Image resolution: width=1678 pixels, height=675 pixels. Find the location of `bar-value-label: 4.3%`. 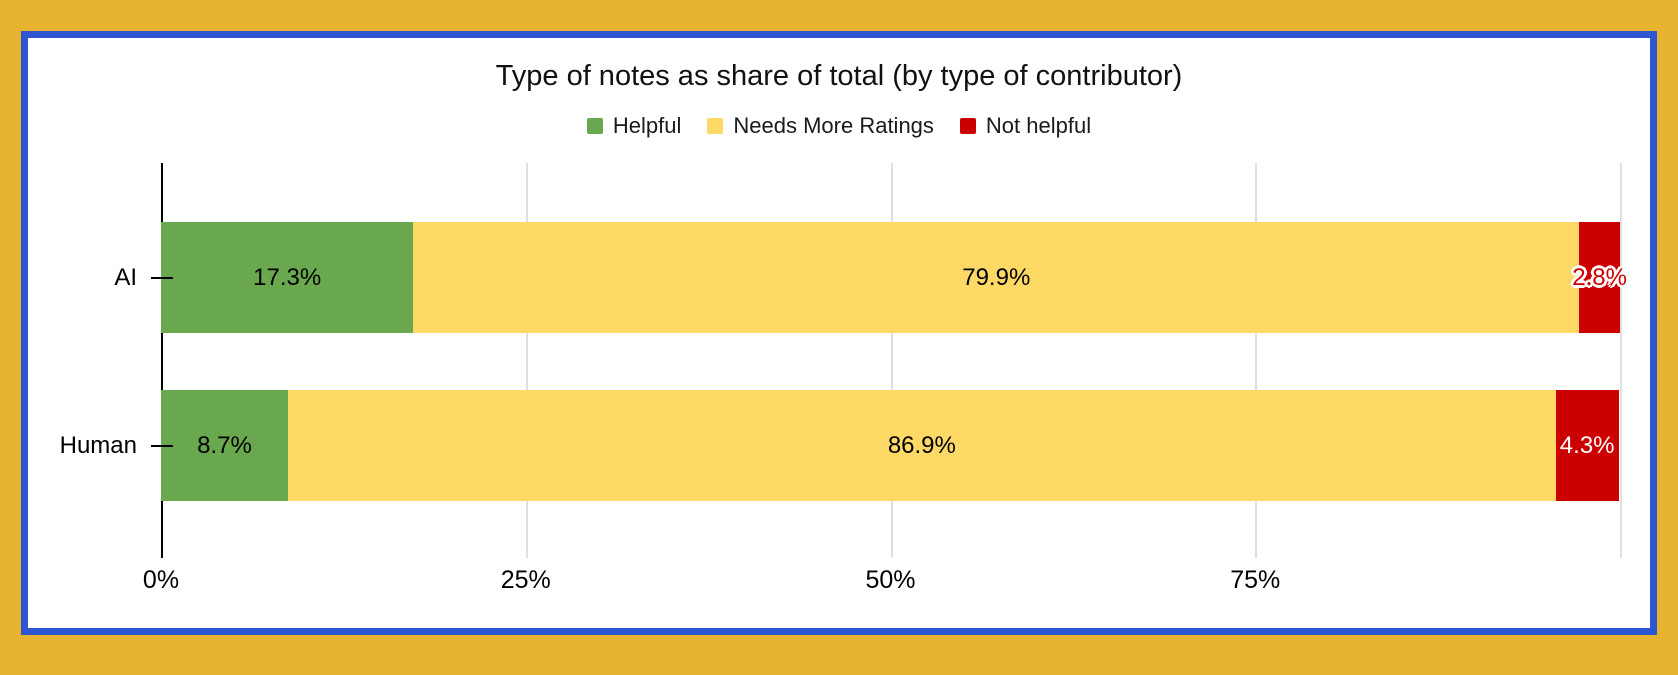

bar-value-label: 4.3% is located at coordinates (1587, 445).